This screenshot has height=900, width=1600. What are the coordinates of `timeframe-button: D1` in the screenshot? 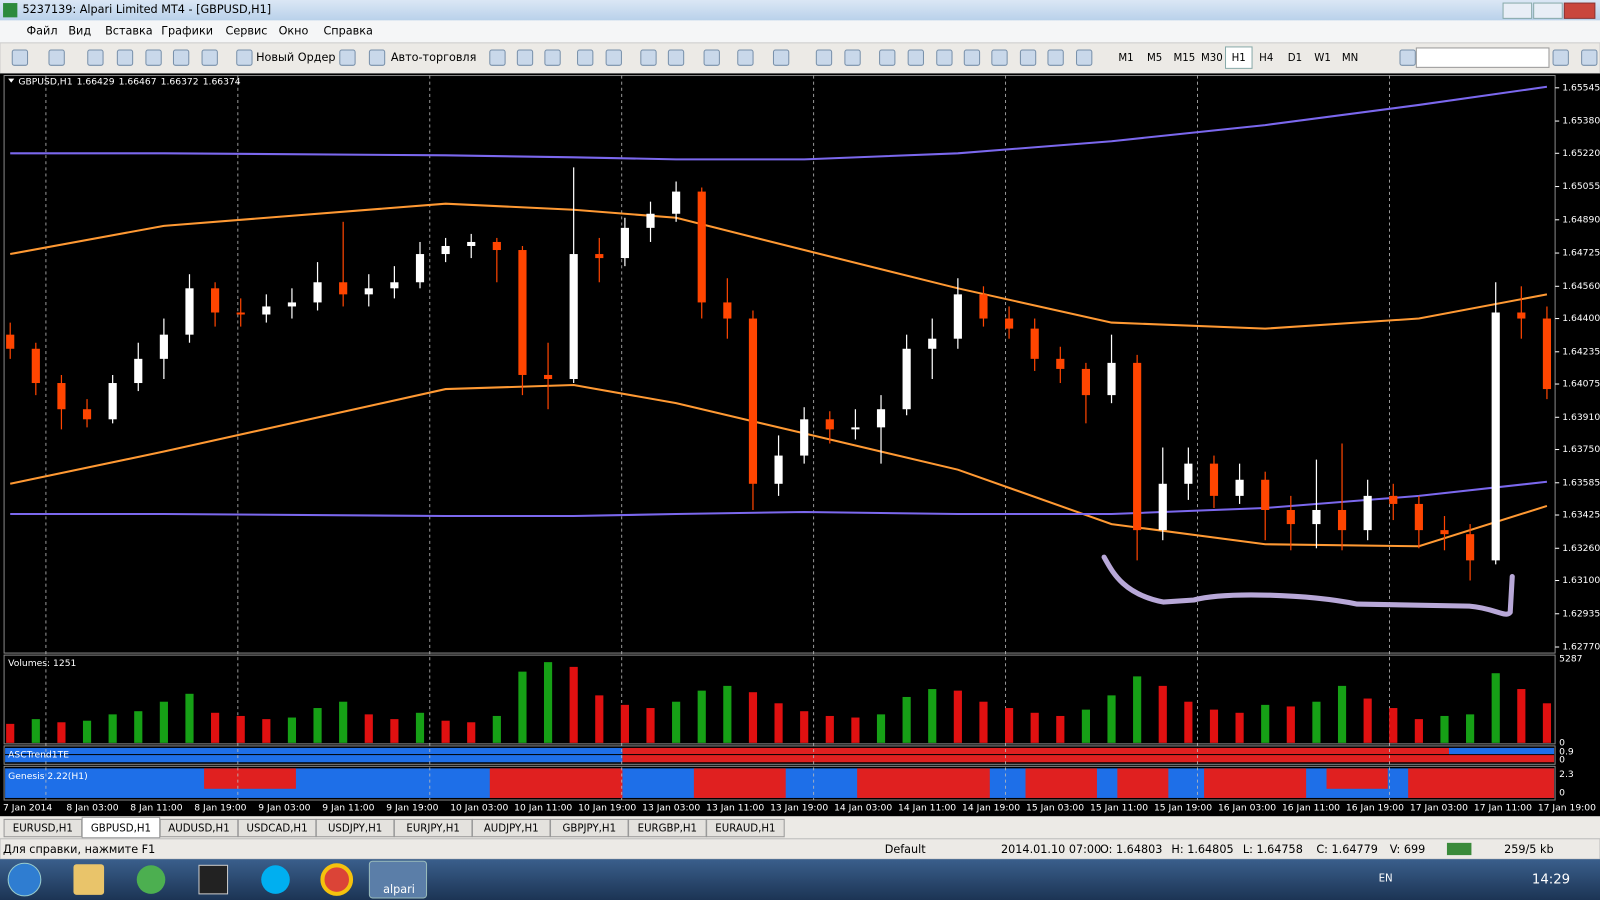 It's located at (1295, 58).